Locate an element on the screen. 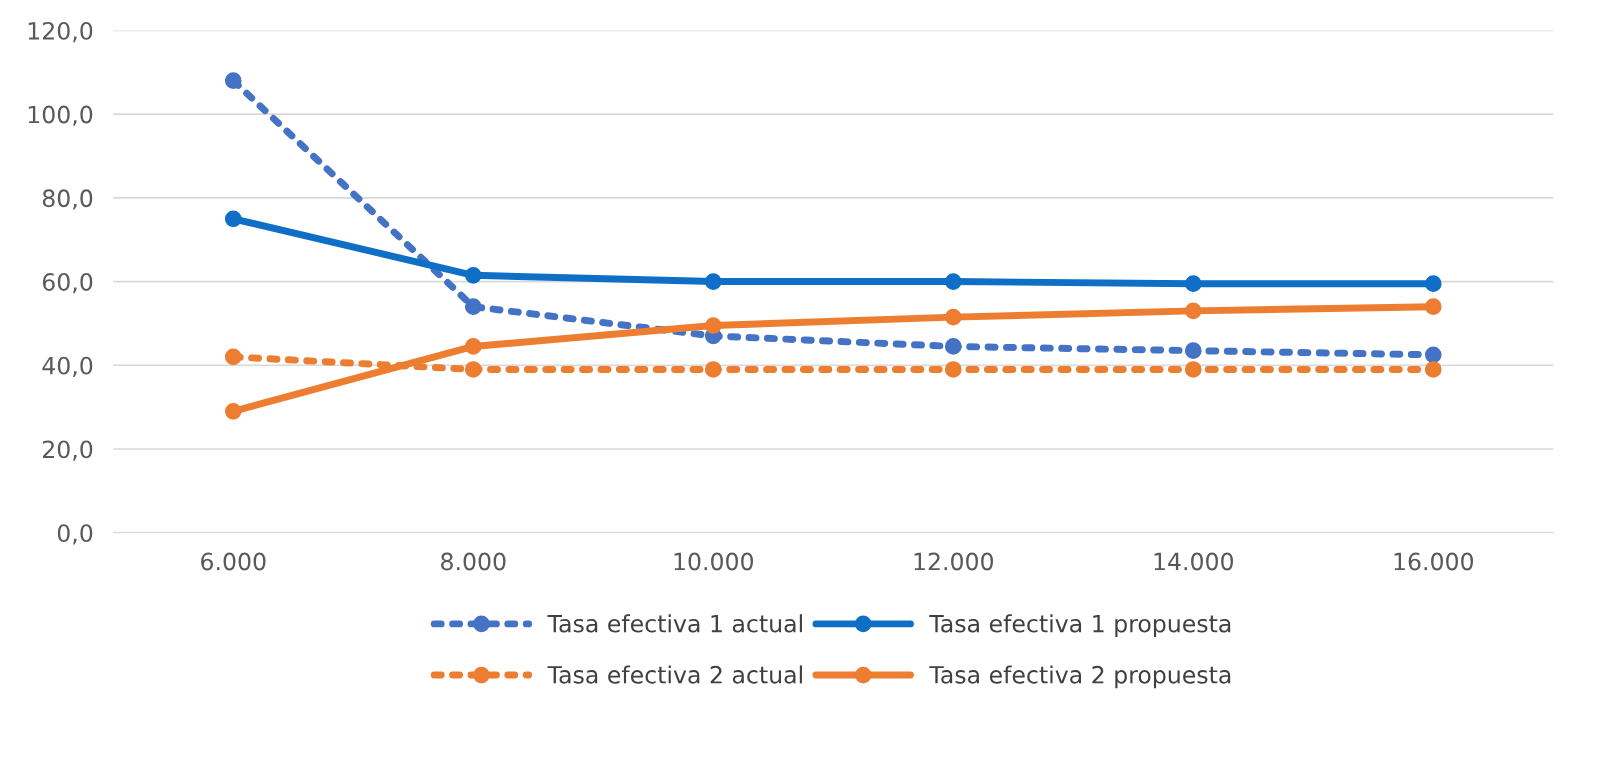 The width and height of the screenshot is (1618, 761). x-tick-label: 6.000 is located at coordinates (233, 561).